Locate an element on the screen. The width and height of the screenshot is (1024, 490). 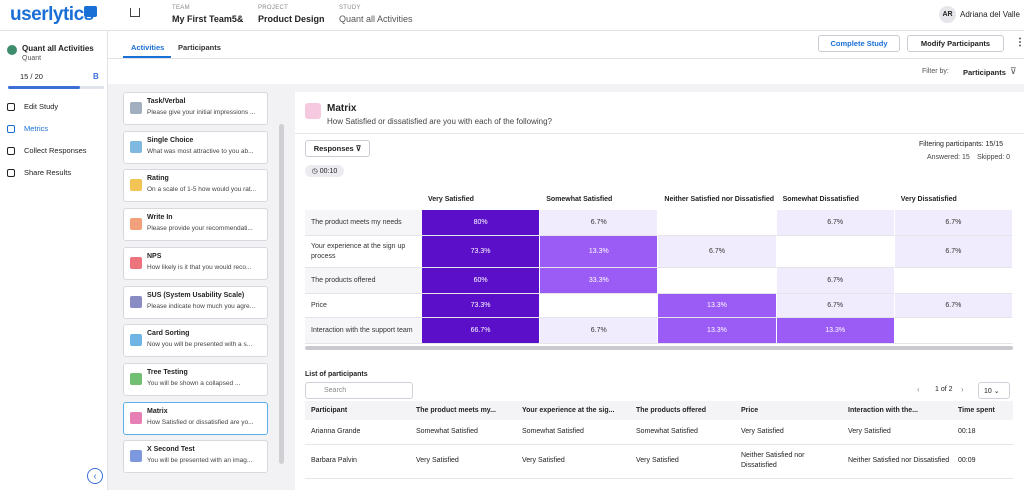
logo-icon is located at coordinates (90, 11).